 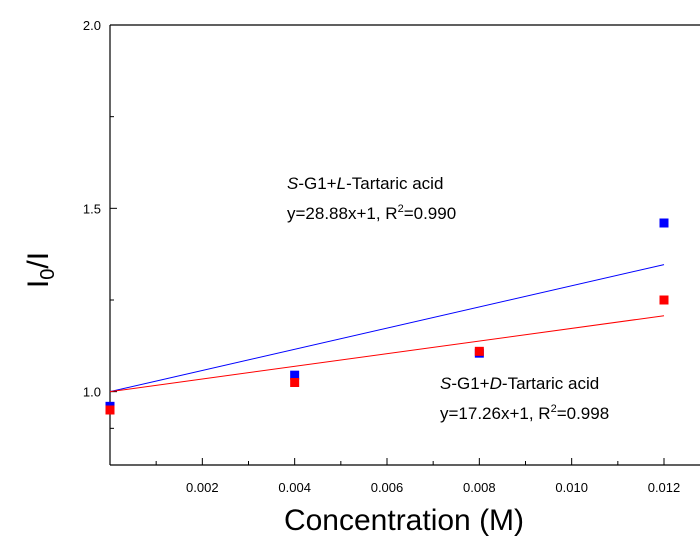 What do you see at coordinates (524, 413) in the screenshot?
I see `annotation-d-equation: y=17.26x+1, R2=0.998` at bounding box center [524, 413].